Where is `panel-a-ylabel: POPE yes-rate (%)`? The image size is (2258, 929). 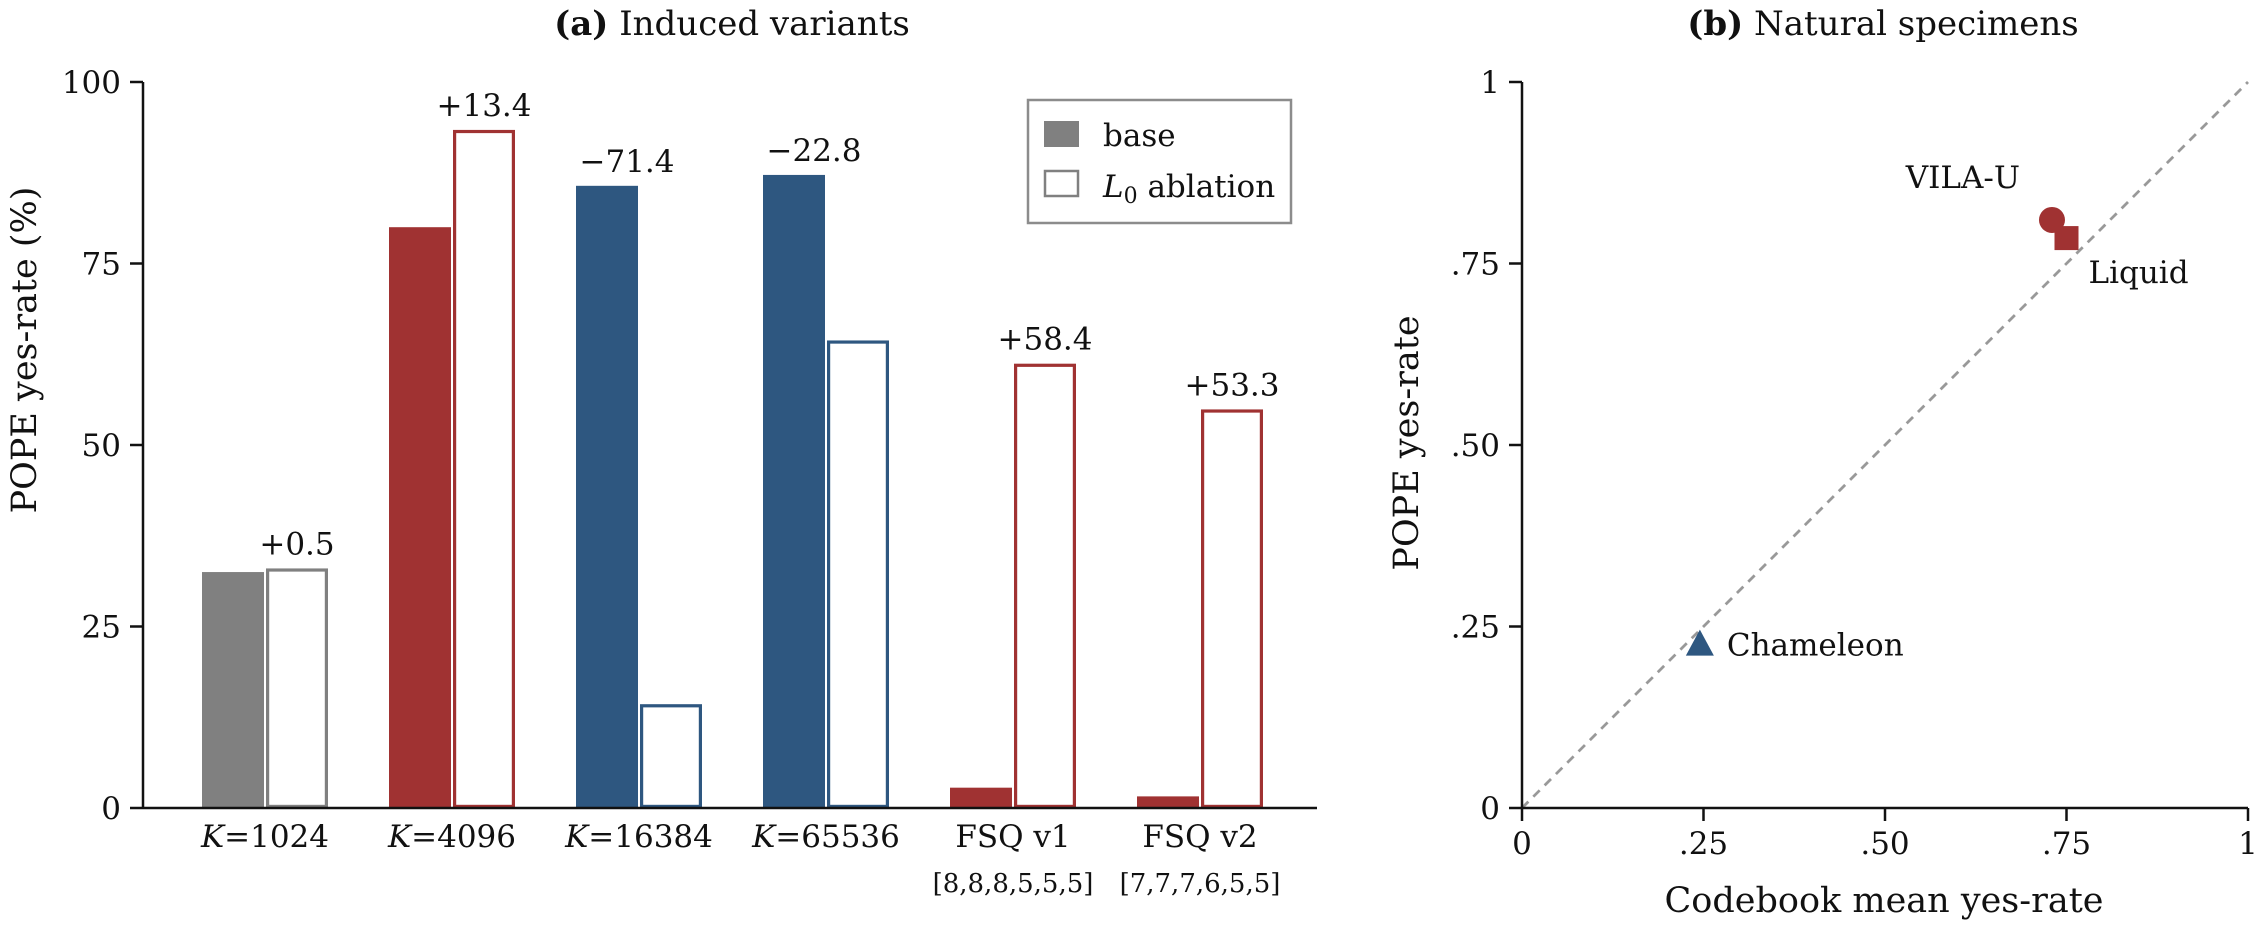
panel-a-ylabel: POPE yes-rate (%) is located at coordinates (25, 350).